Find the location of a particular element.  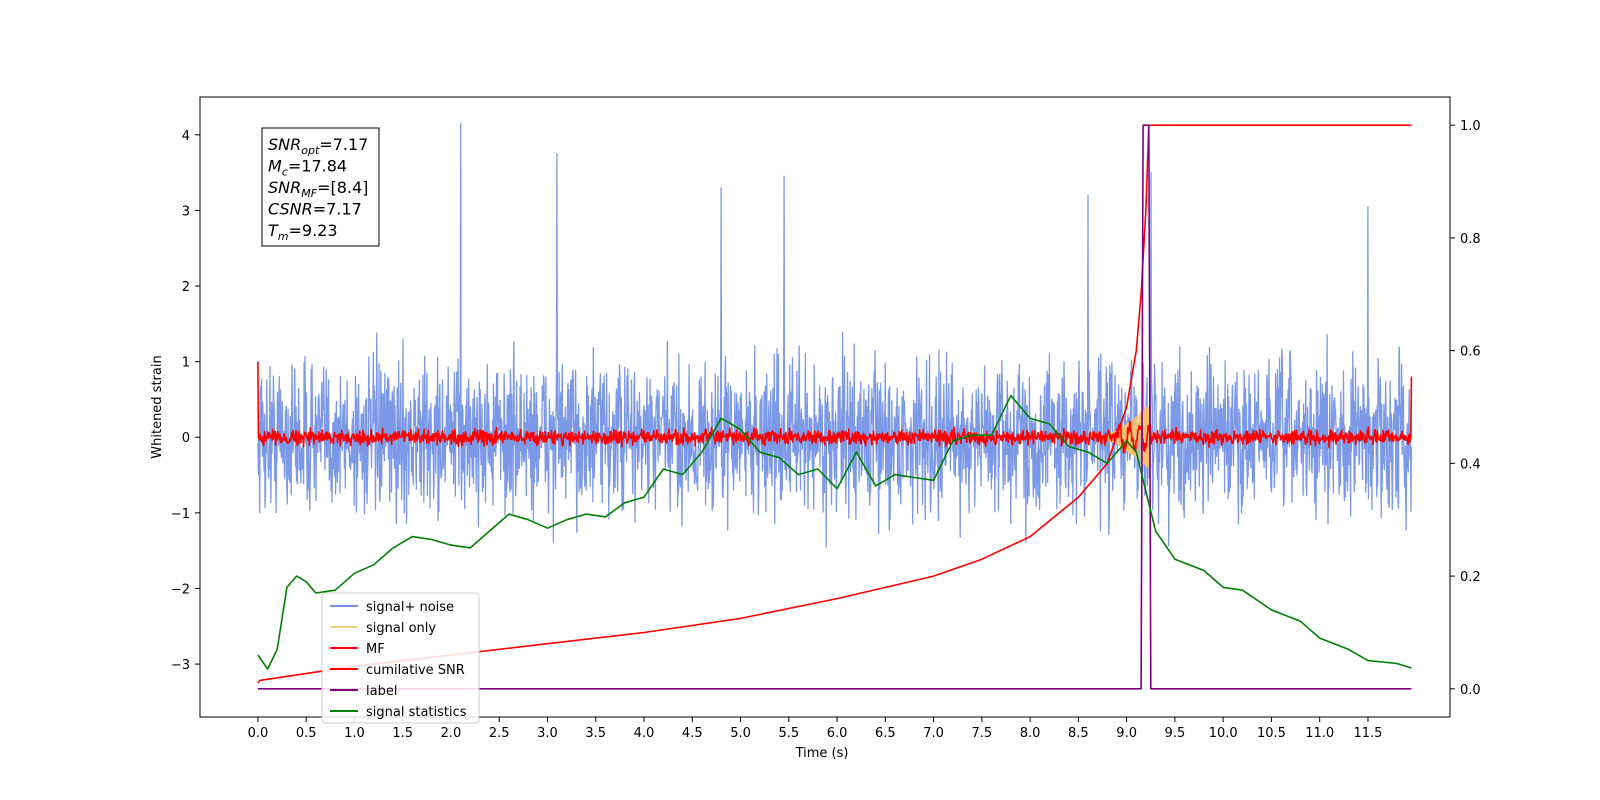

x-tick-label: 11.0 is located at coordinates (1319, 733).